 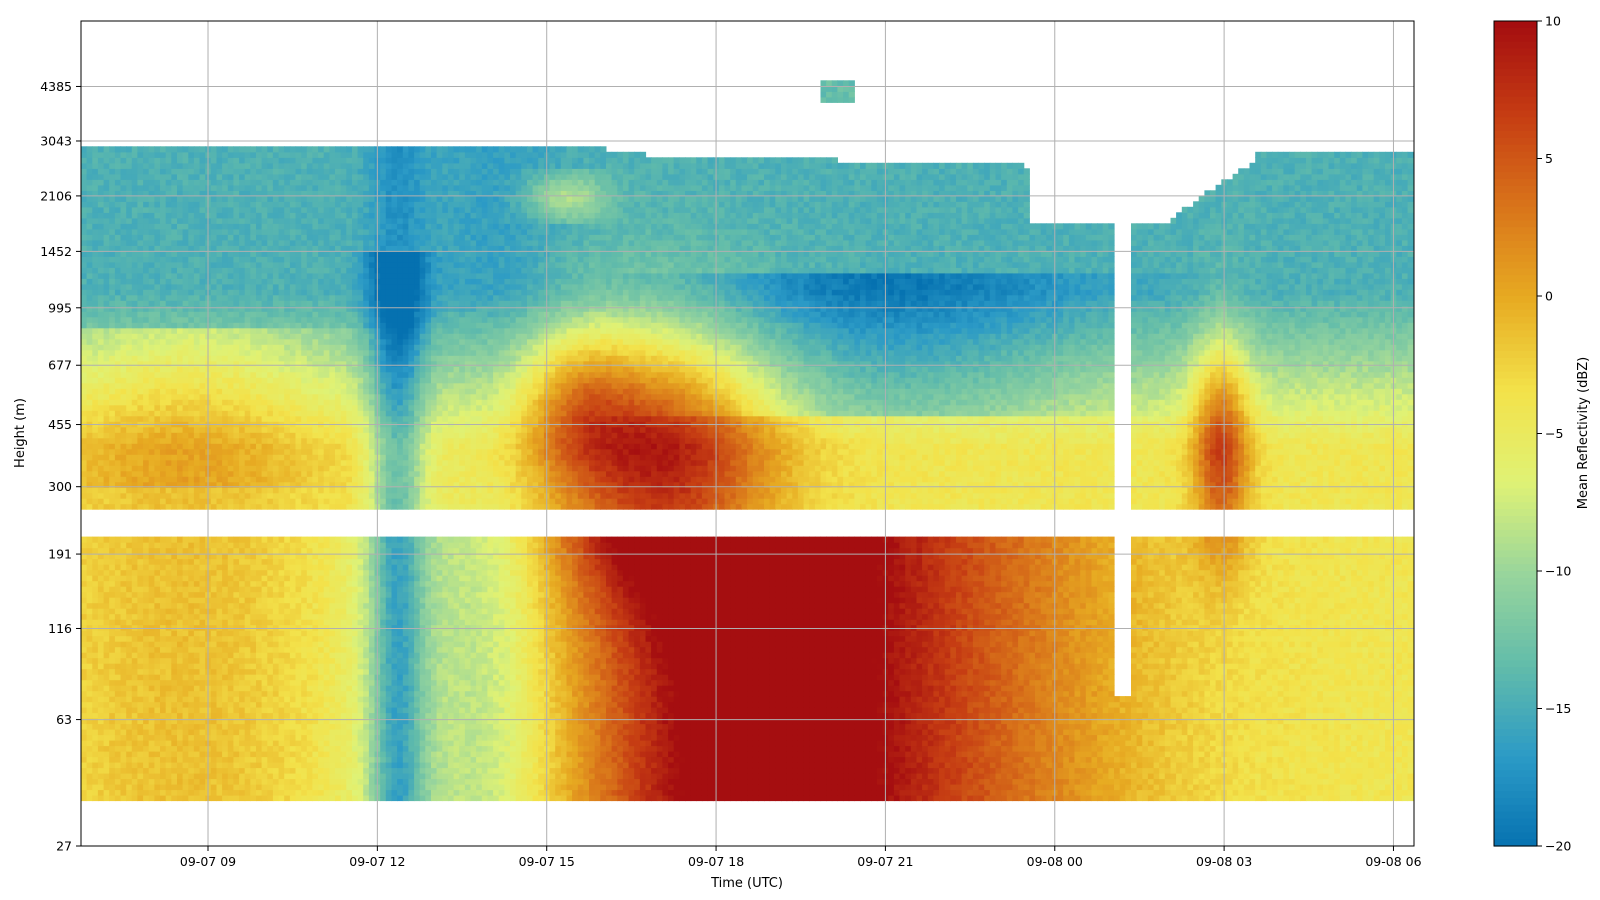 What do you see at coordinates (64, 846) in the screenshot?
I see `y-tick-label: 27` at bounding box center [64, 846].